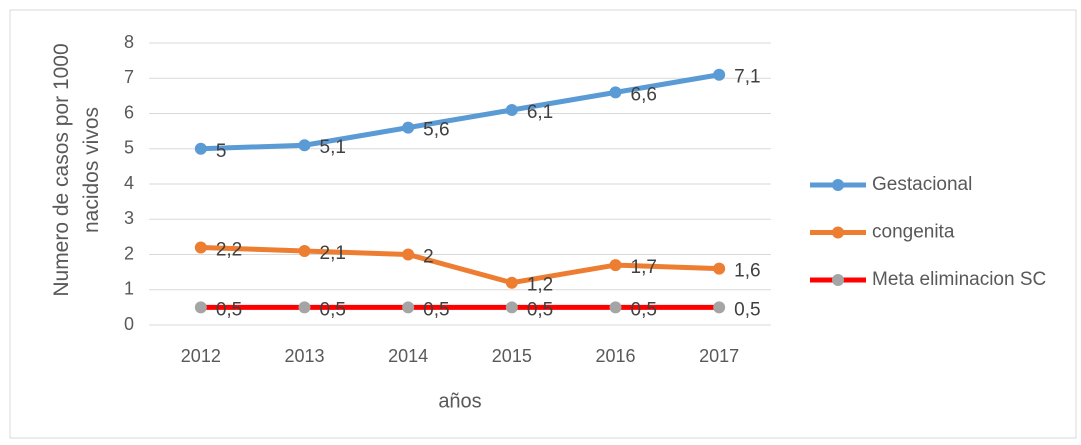 Image resolution: width=1081 pixels, height=445 pixels. I want to click on y-tick-label: 6, so click(129, 112).